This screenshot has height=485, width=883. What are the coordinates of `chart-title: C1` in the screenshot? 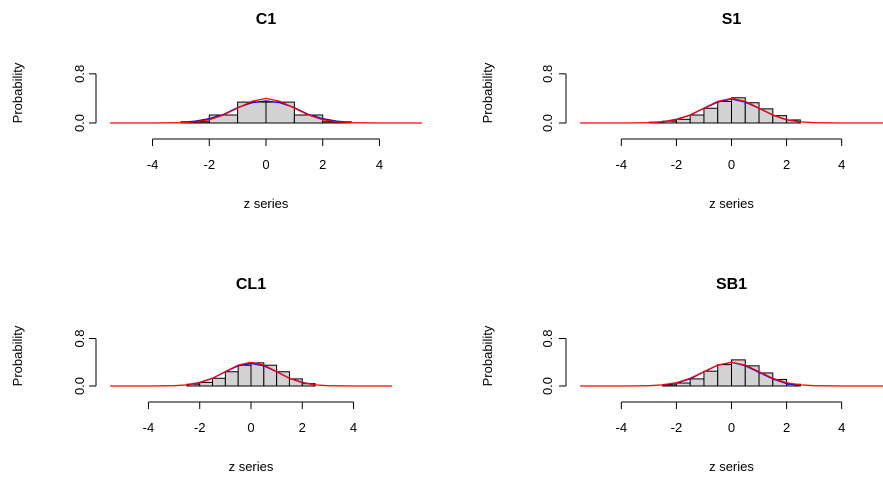 It's located at (266, 19).